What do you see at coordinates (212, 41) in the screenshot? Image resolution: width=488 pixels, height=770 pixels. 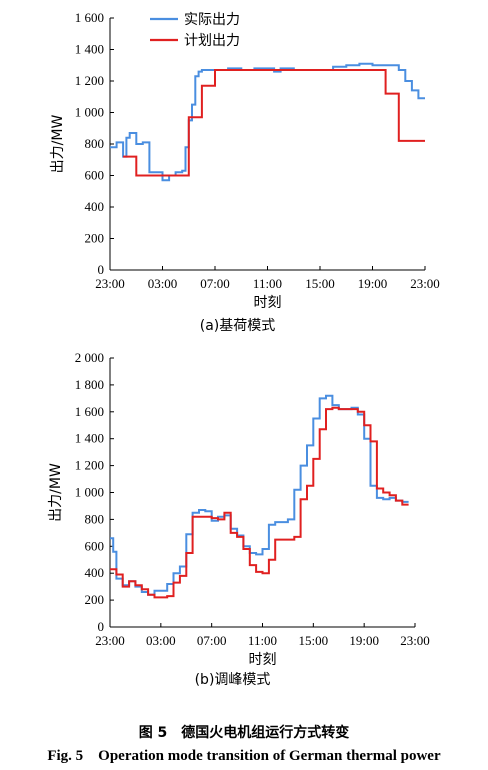 I see `chart-a-legend-label: 计划出力` at bounding box center [212, 41].